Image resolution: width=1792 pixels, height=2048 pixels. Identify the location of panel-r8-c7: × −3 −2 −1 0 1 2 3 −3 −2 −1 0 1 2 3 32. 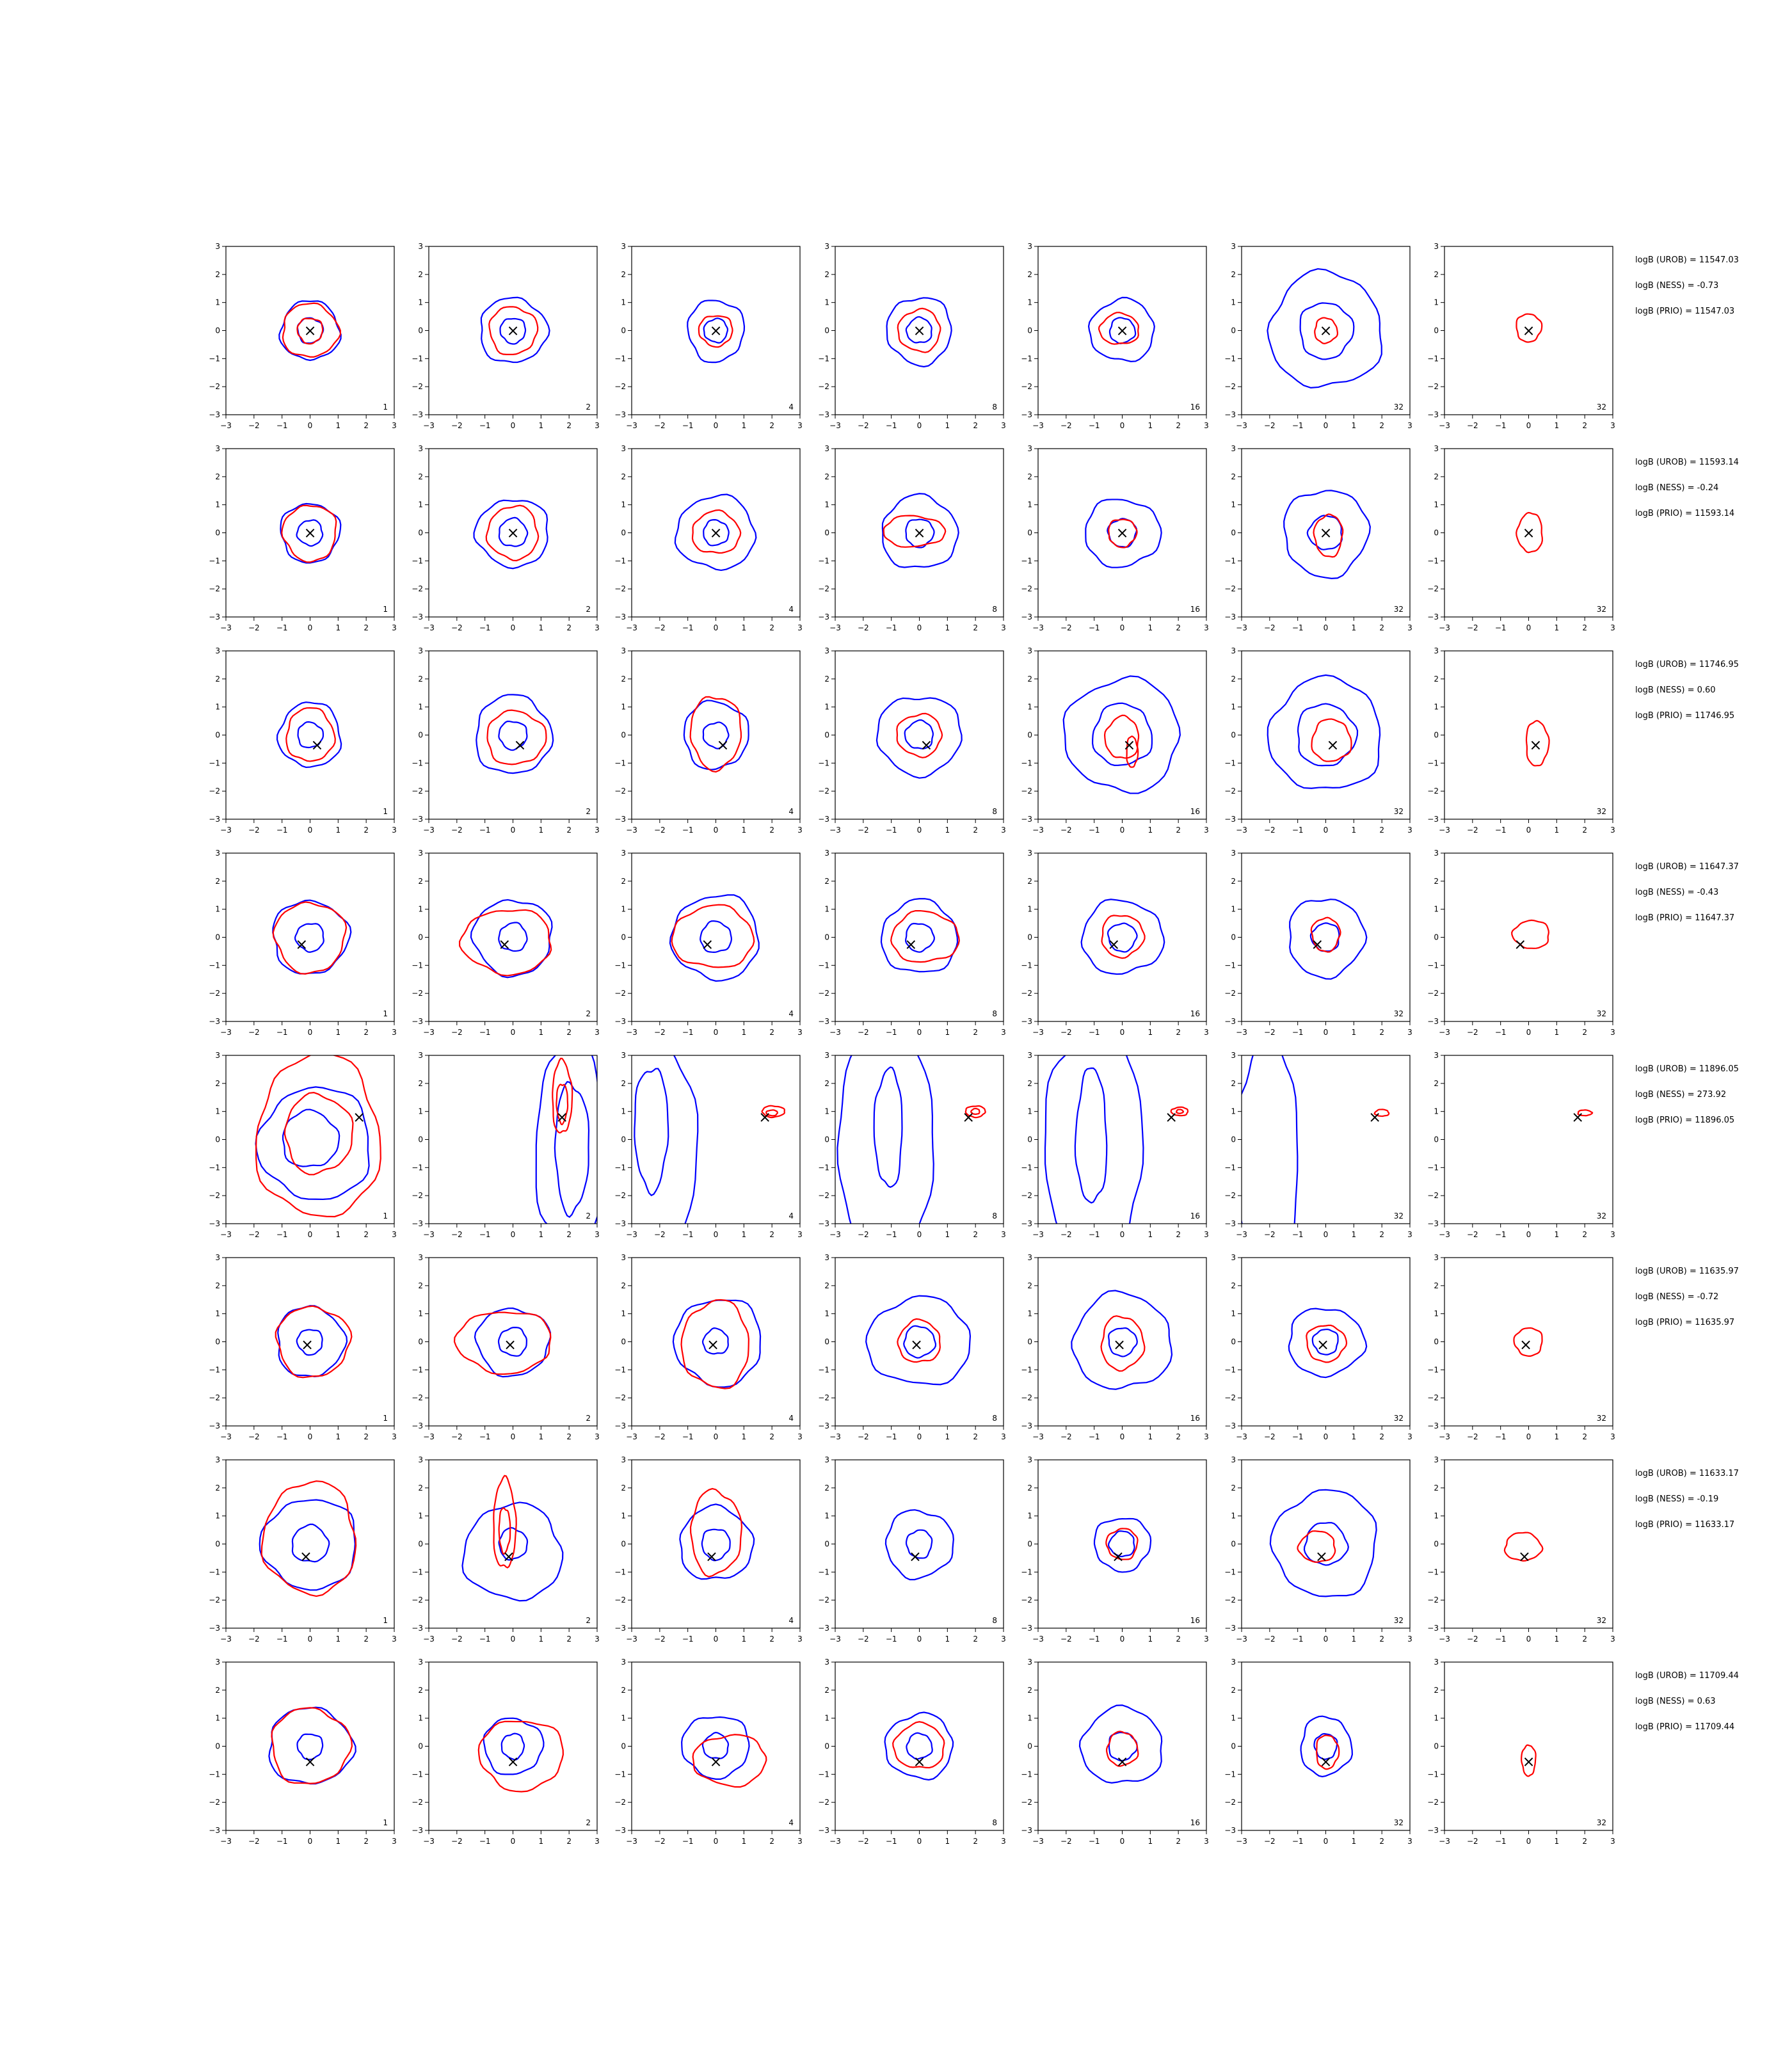
(1521, 1752).